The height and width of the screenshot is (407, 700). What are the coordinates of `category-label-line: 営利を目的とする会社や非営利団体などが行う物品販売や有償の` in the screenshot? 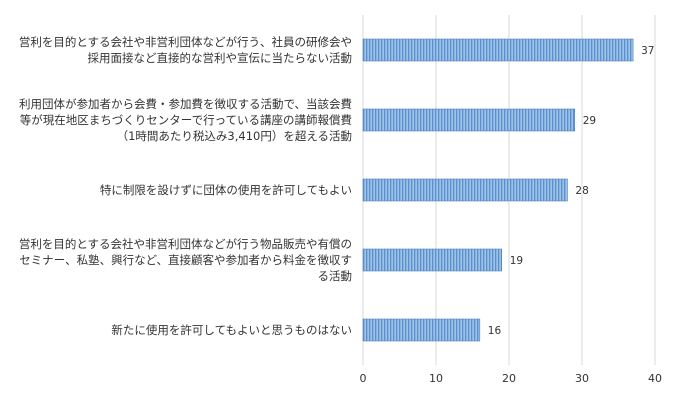 It's located at (185, 244).